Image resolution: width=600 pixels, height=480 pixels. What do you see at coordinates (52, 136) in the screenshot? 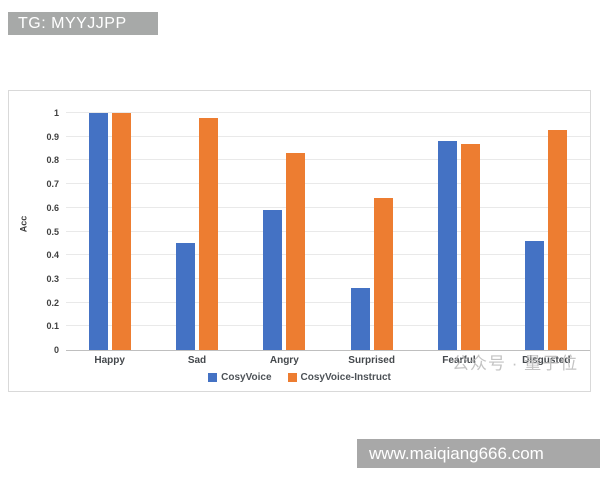
I see `y-tick-label: 0.9` at bounding box center [52, 136].